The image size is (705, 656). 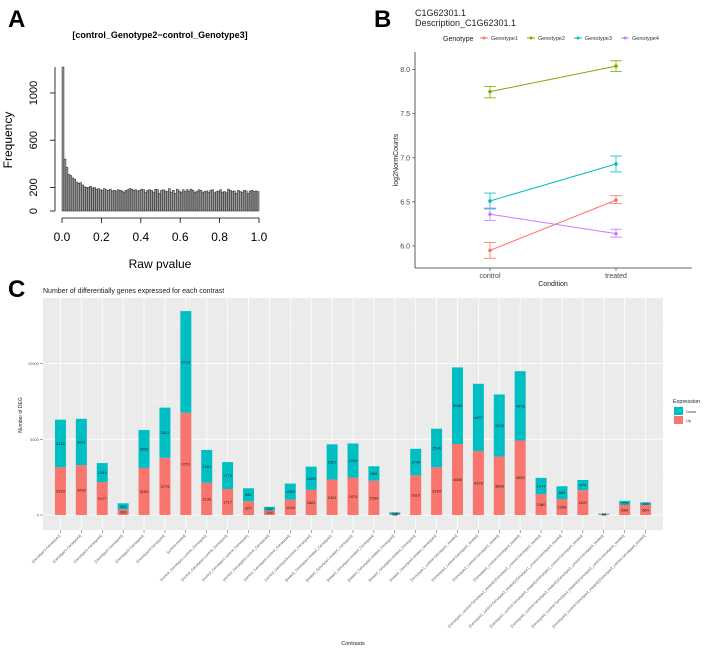 I want to click on y-tick-label: 200, so click(x=34, y=187).